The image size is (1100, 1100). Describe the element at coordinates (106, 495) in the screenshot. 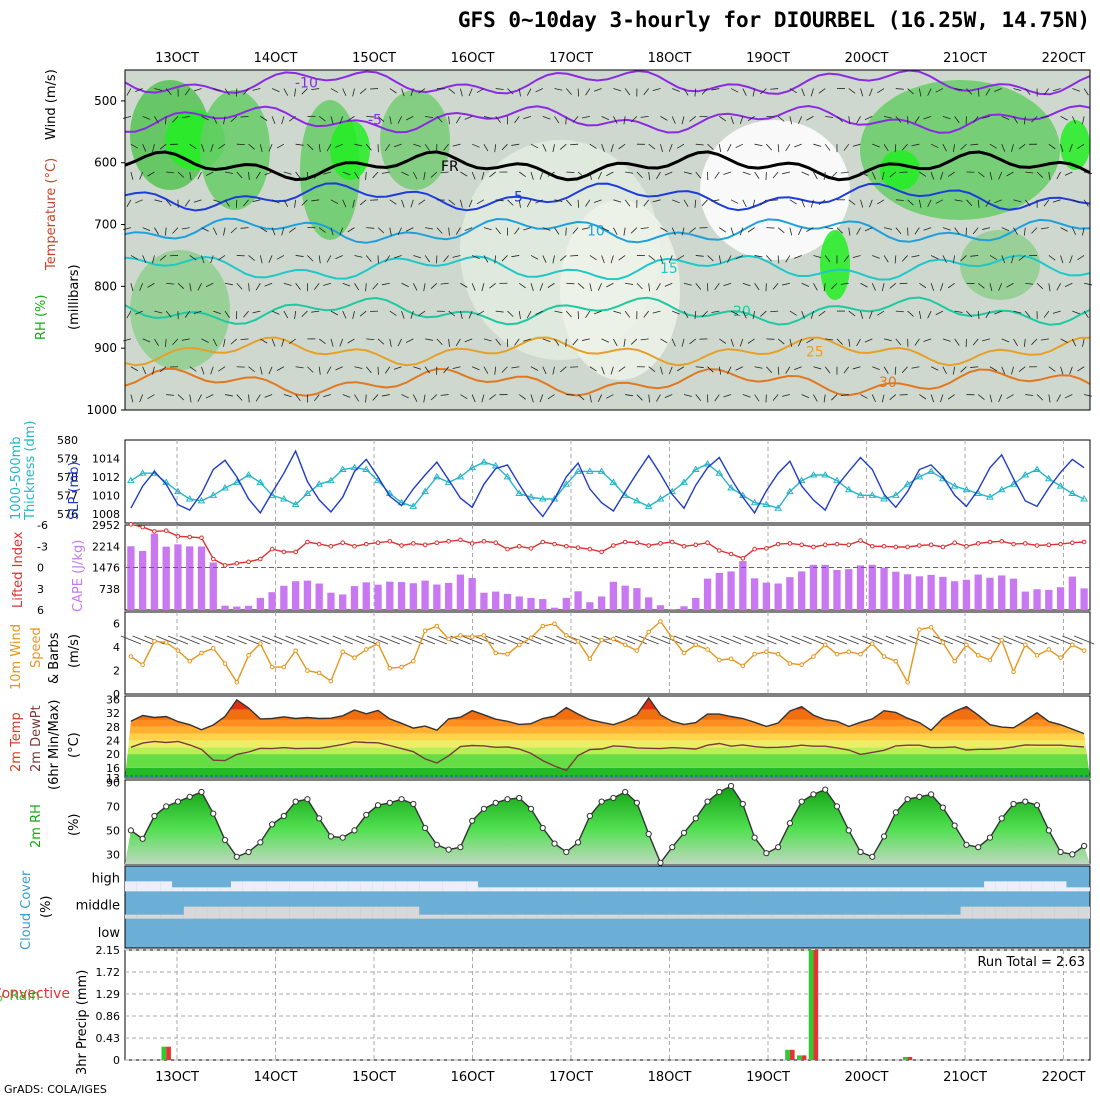

I see `right-tick-label: 1010` at that location.